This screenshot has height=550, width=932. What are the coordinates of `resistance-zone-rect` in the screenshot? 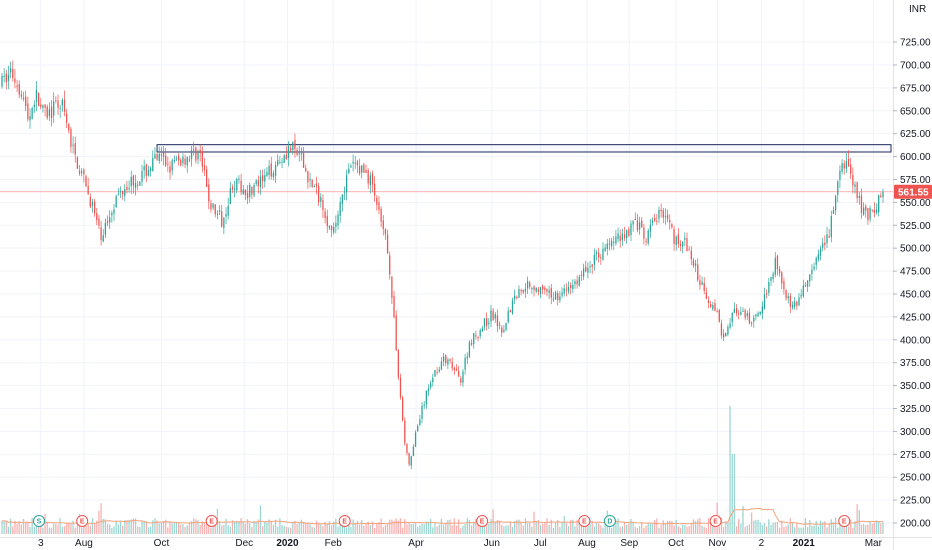 It's located at (524, 148).